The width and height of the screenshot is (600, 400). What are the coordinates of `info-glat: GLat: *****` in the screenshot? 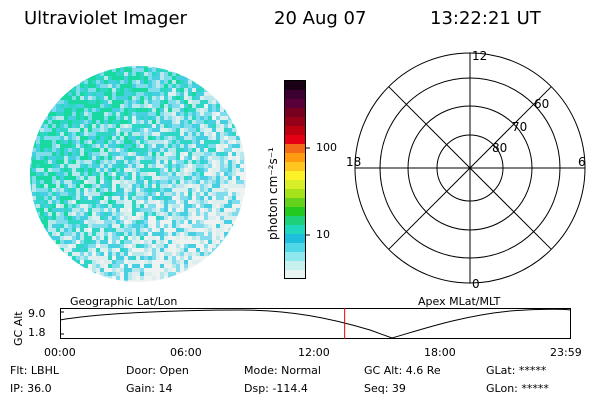 It's located at (516, 370).